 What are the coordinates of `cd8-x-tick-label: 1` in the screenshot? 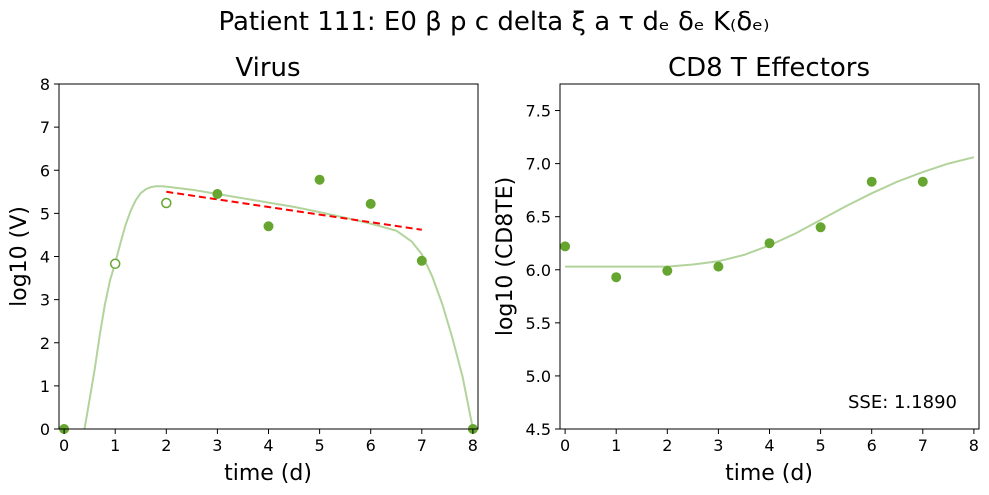 It's located at (616, 445).